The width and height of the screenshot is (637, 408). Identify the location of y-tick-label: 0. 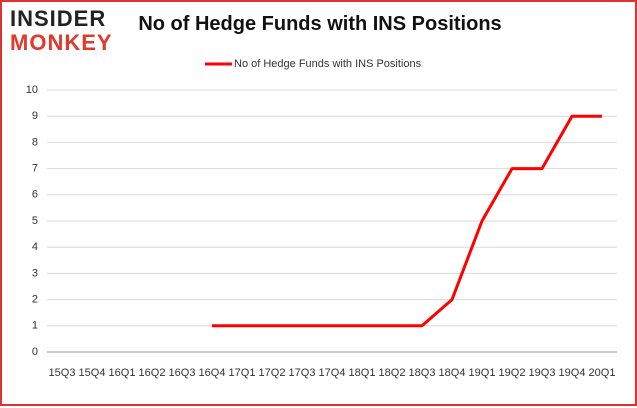
(35, 352).